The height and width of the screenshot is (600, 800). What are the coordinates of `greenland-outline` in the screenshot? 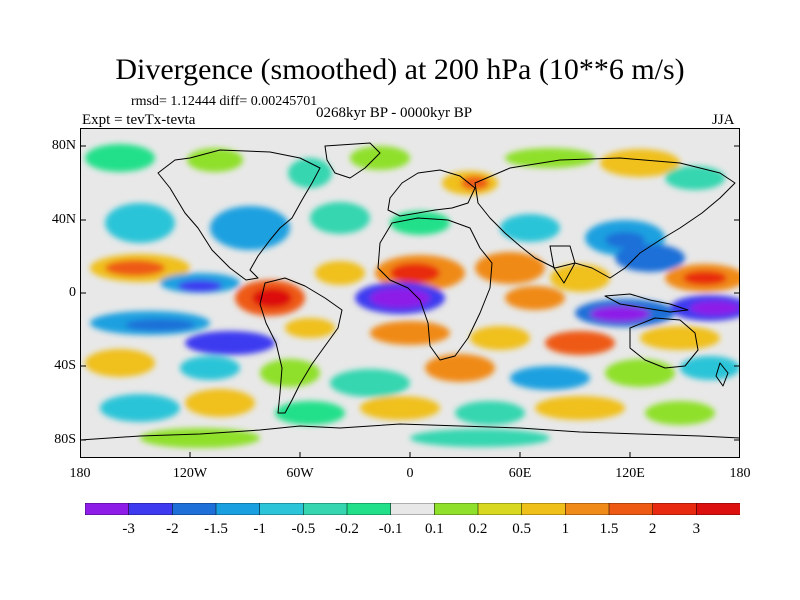 It's located at (352, 160).